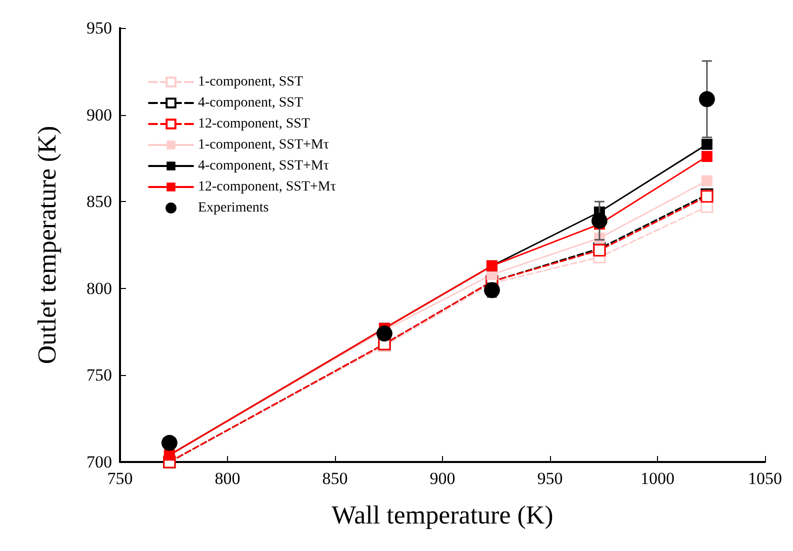 This screenshot has height=551, width=793. What do you see at coordinates (267, 187) in the screenshot?
I see `legend-label: 12-component, SST+Mτ` at bounding box center [267, 187].